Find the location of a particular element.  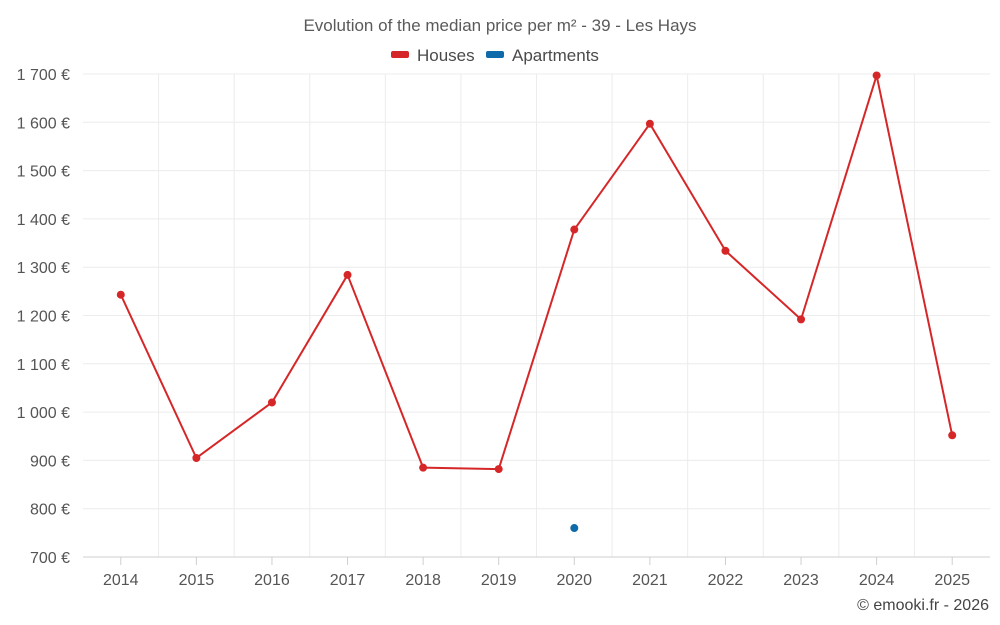

y-tick-label: 1 700 € is located at coordinates (43, 75).